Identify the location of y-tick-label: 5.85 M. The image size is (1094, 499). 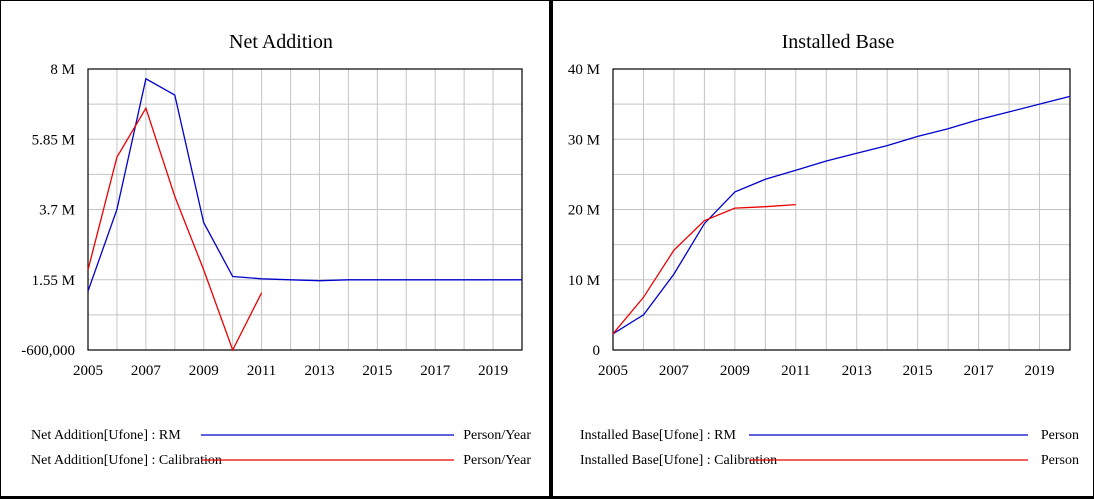
(53, 140).